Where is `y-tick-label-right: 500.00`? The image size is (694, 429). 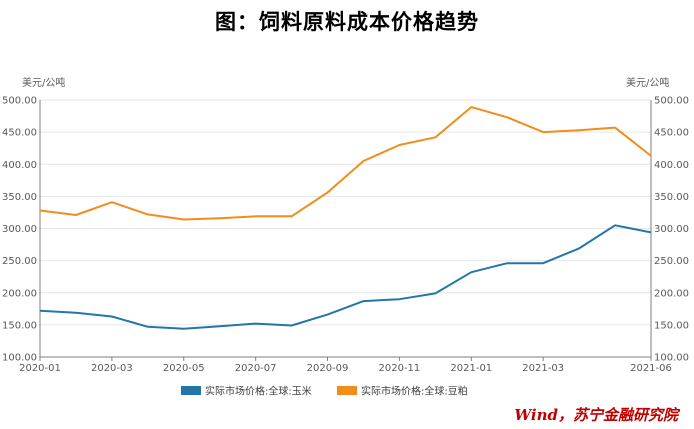 y-tick-label-right: 500.00 is located at coordinates (671, 101).